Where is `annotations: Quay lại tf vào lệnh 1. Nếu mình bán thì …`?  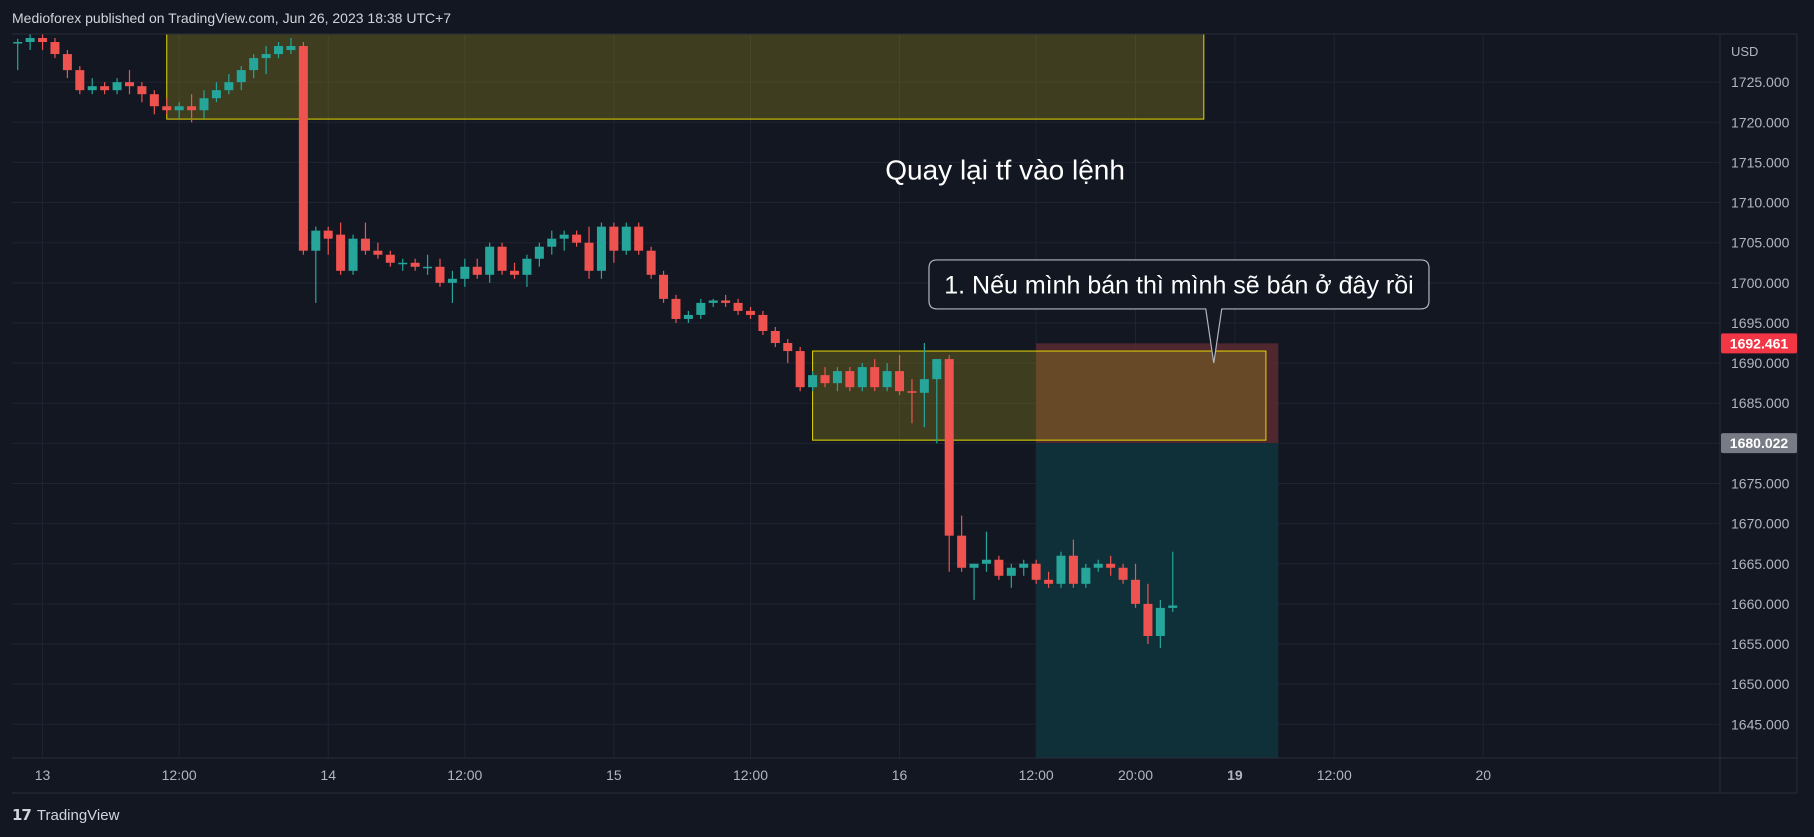 annotations: Quay lại tf vào lệnh 1. Nếu mình bán thì … is located at coordinates (1157, 259).